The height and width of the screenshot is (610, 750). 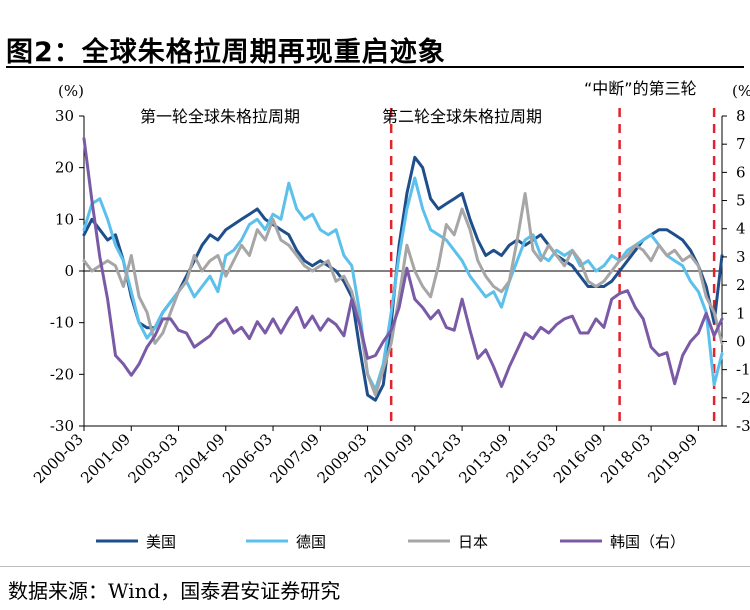 I want to click on left-tick-label: -10, so click(x=62, y=323).